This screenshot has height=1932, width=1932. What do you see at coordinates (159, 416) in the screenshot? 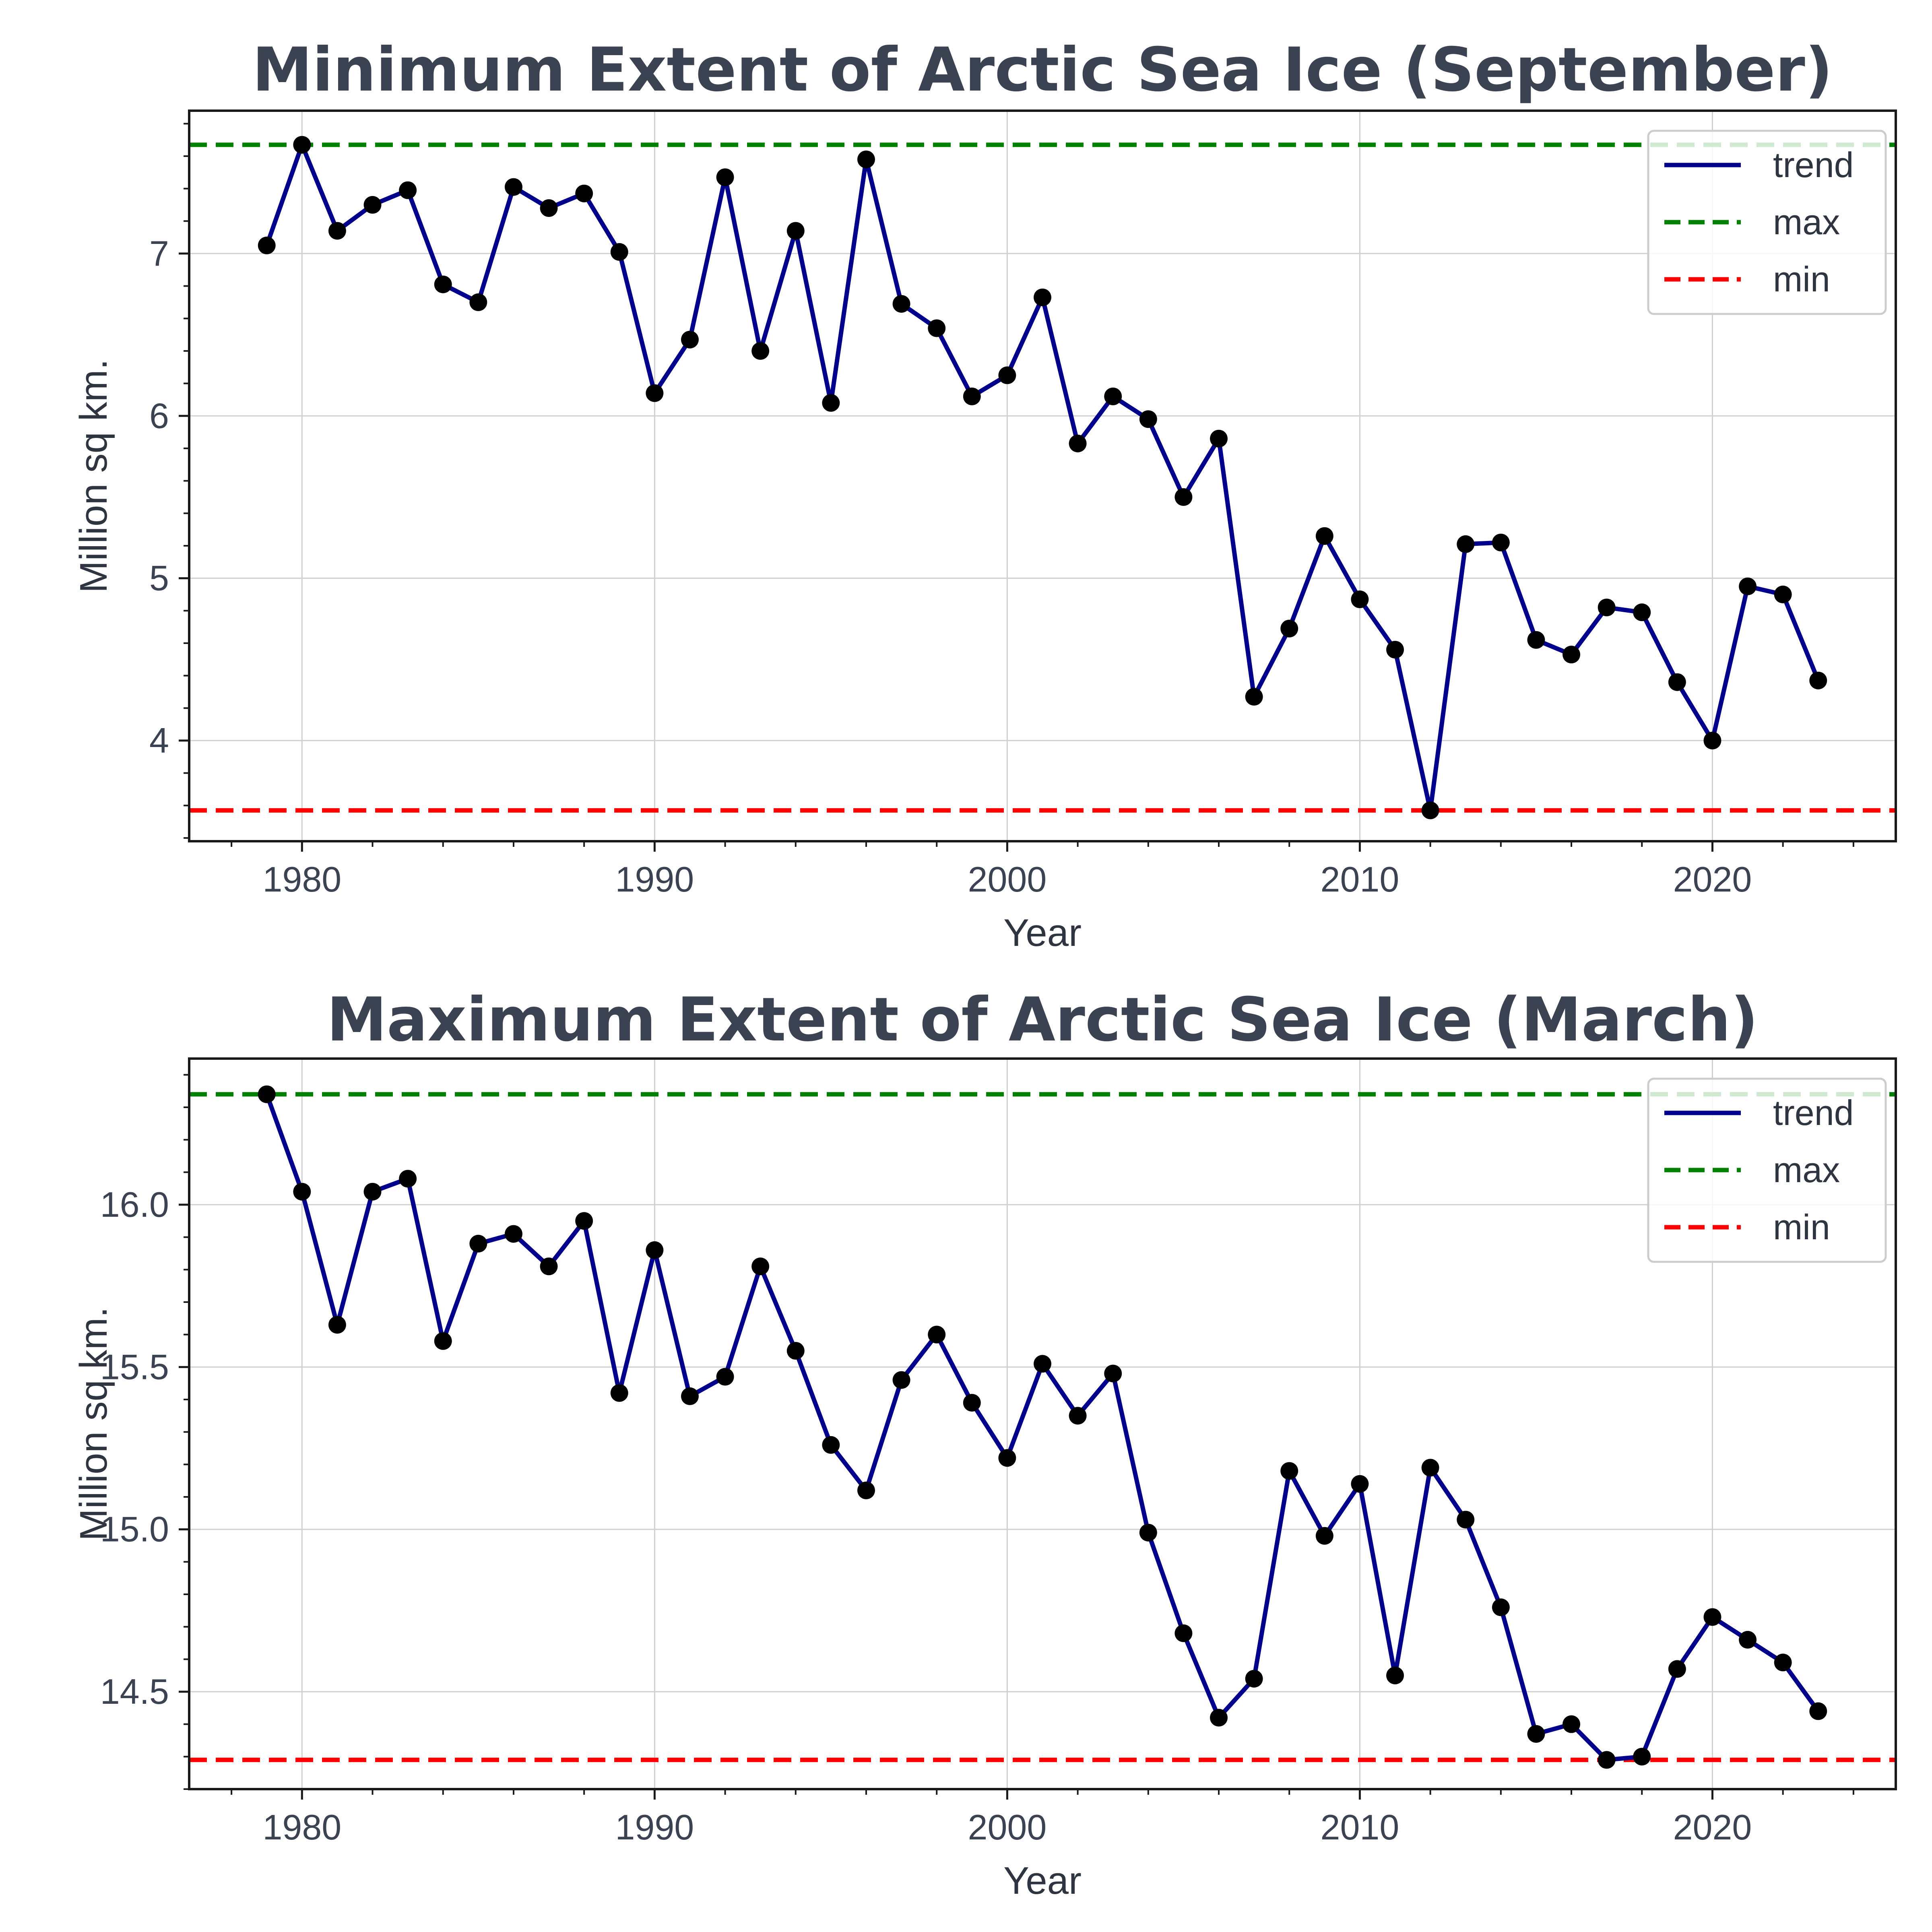
I see `y-tick-label: 6` at bounding box center [159, 416].